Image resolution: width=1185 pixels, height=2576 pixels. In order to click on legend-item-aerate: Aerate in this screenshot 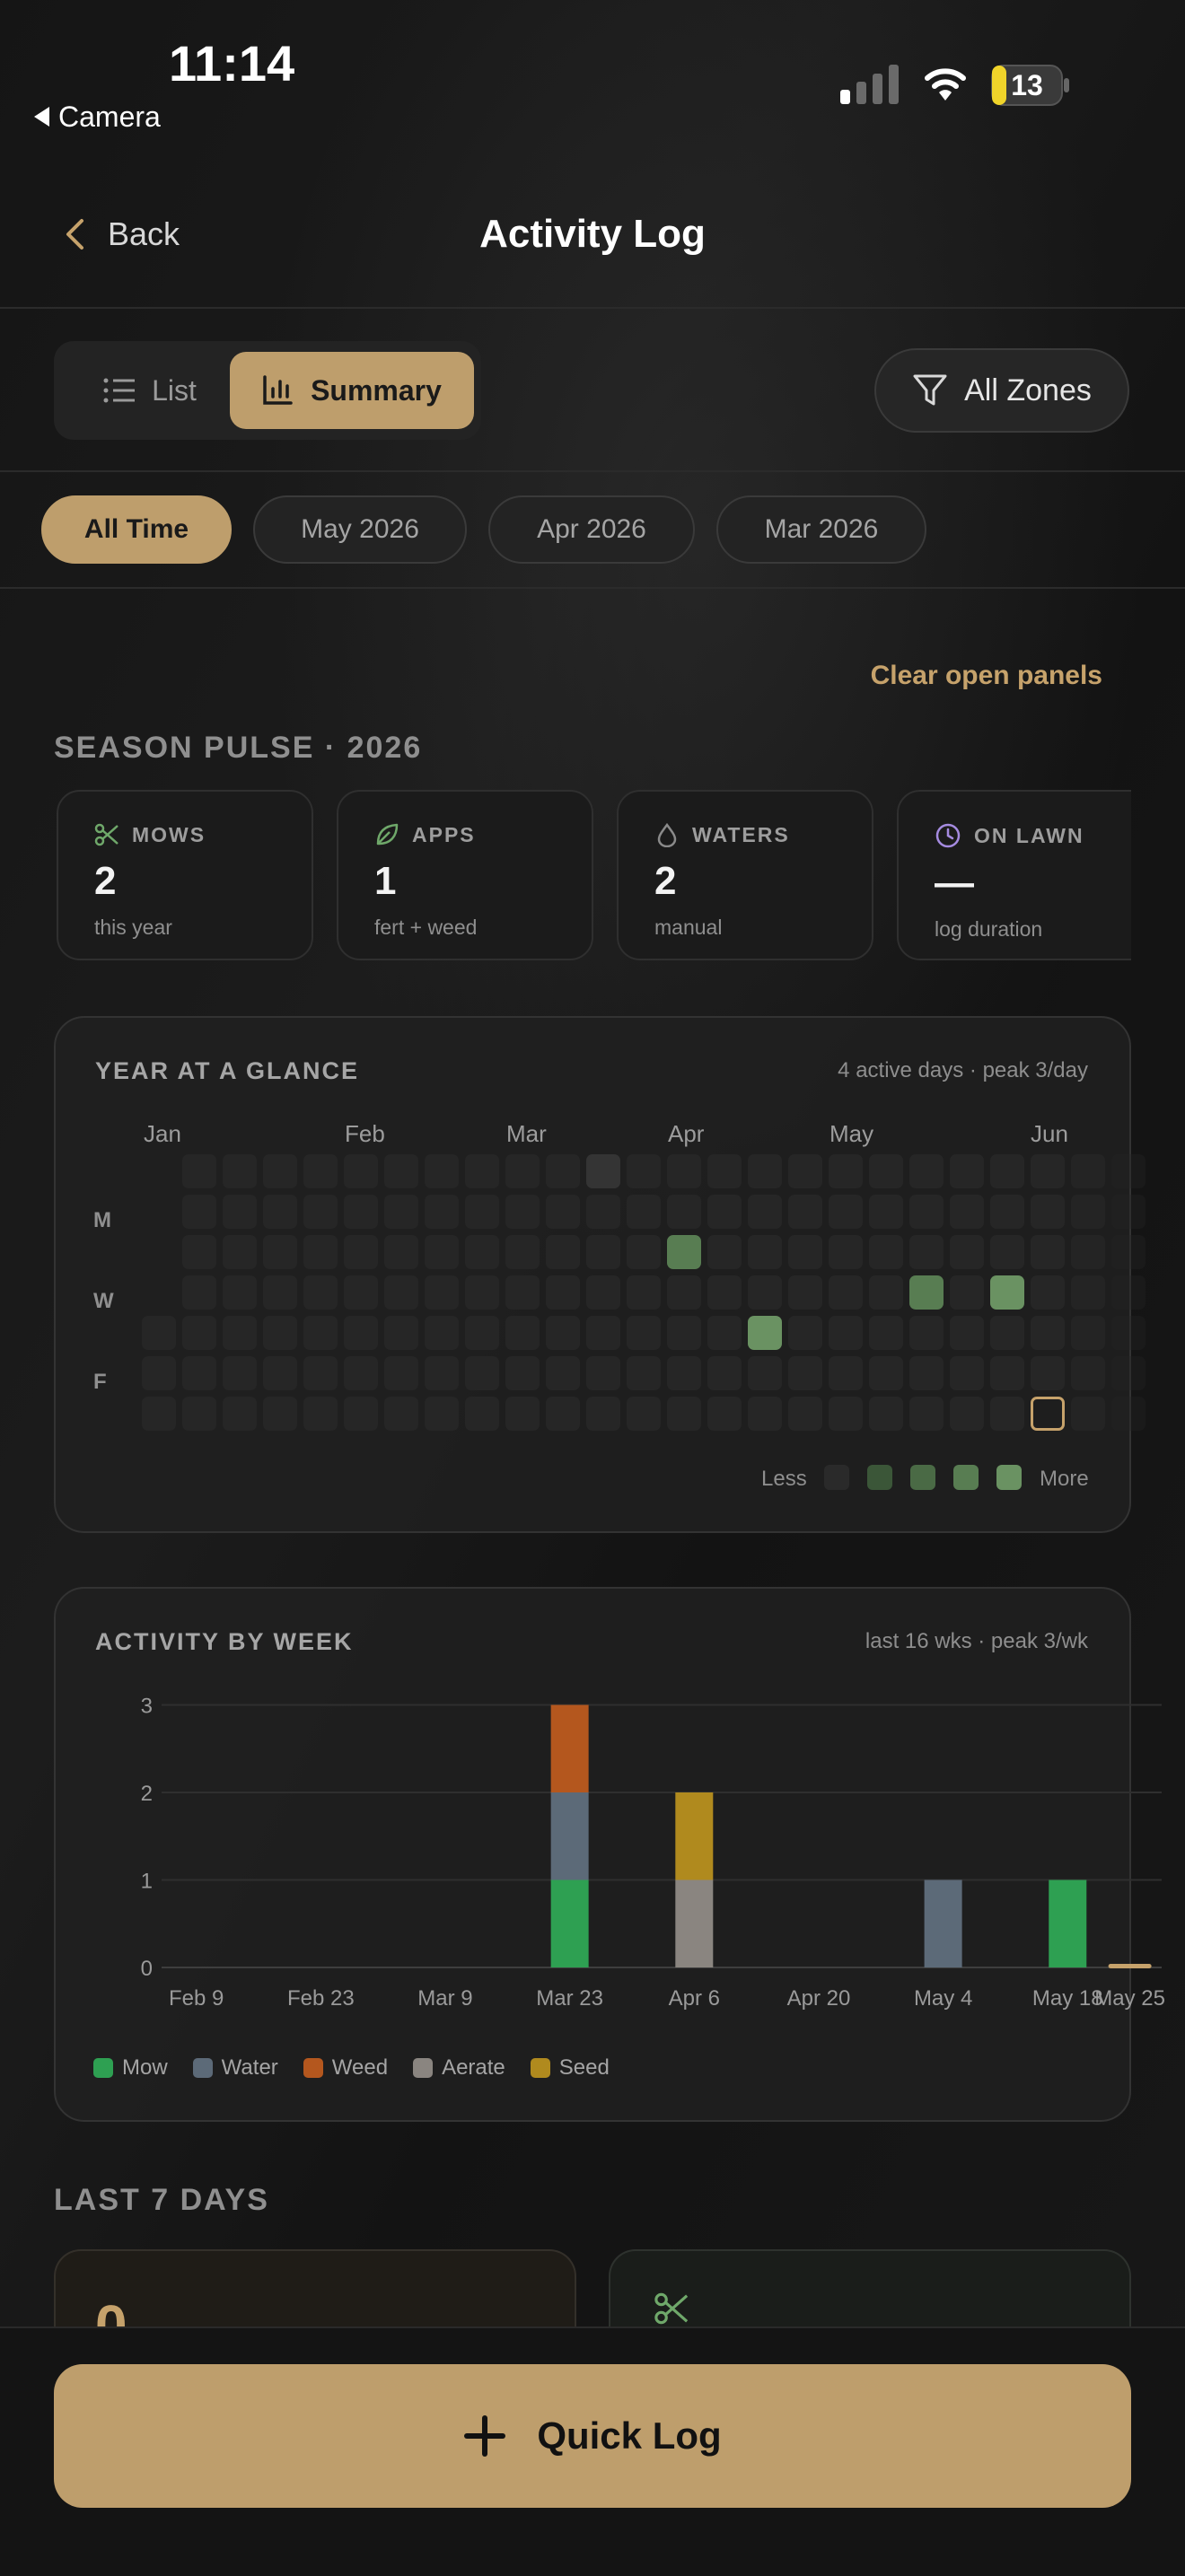, I will do `click(459, 2068)`.